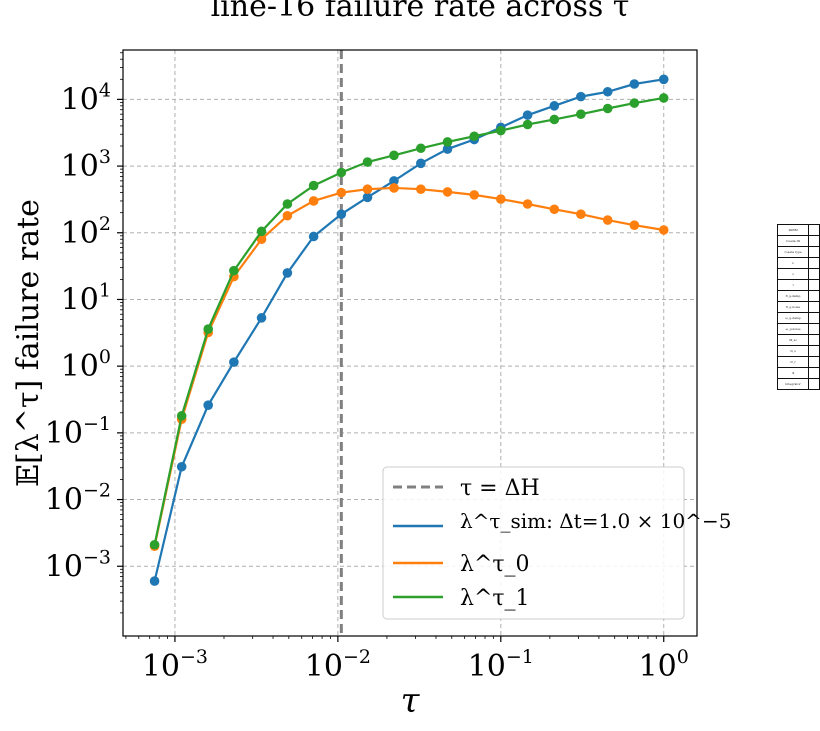 The height and width of the screenshot is (731, 820). I want to click on param-row: integrator, so click(798, 384).